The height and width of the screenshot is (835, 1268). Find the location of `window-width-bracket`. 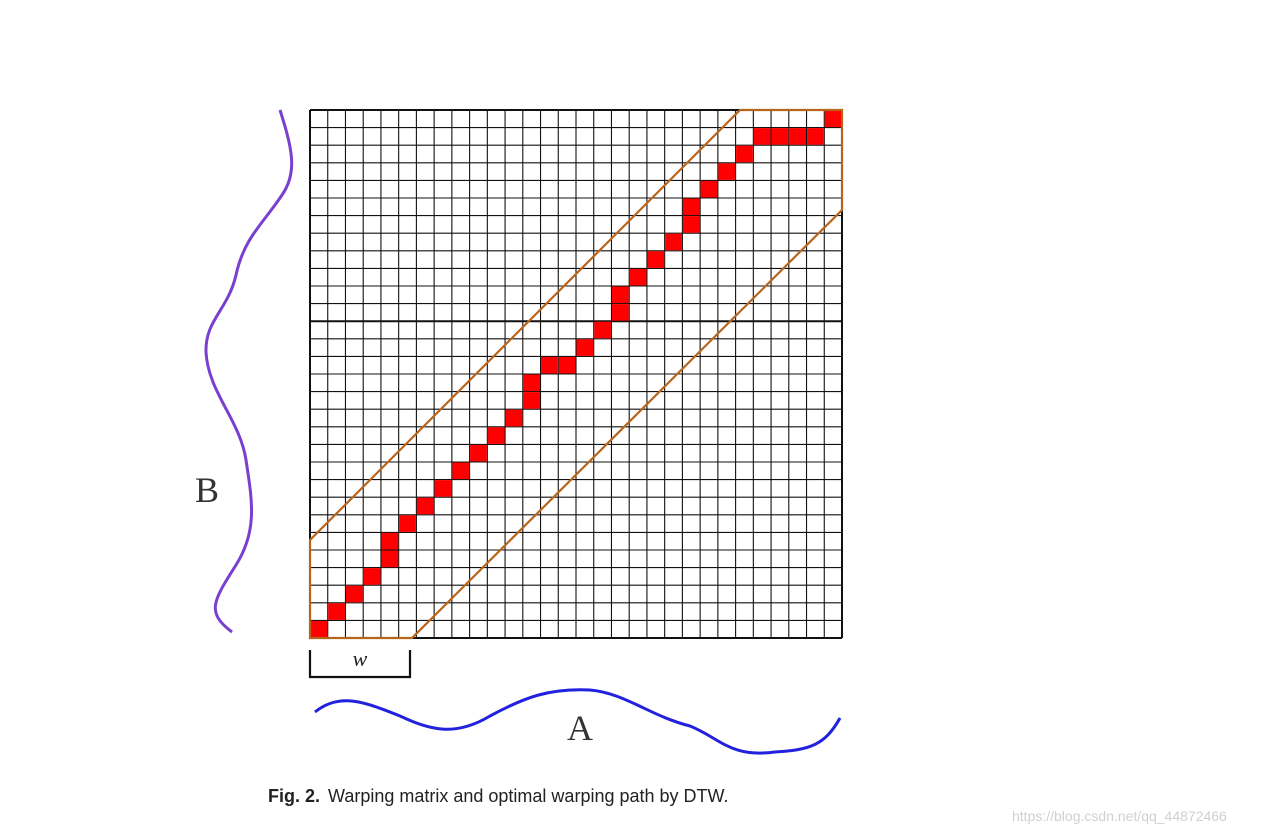

window-width-bracket is located at coordinates (360, 664).